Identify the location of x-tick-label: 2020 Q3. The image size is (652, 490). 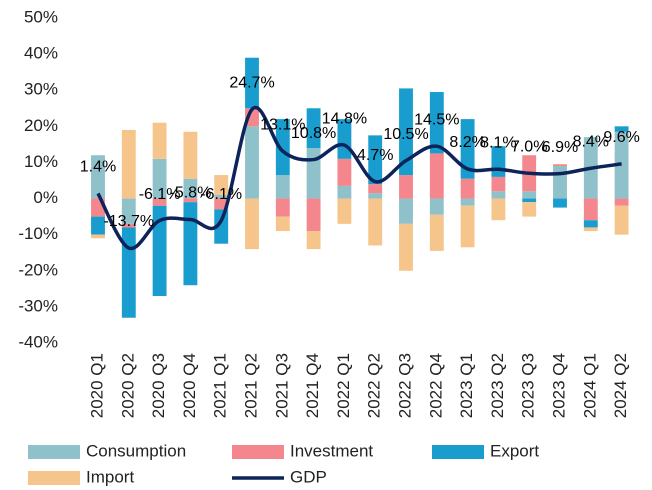
(158, 385).